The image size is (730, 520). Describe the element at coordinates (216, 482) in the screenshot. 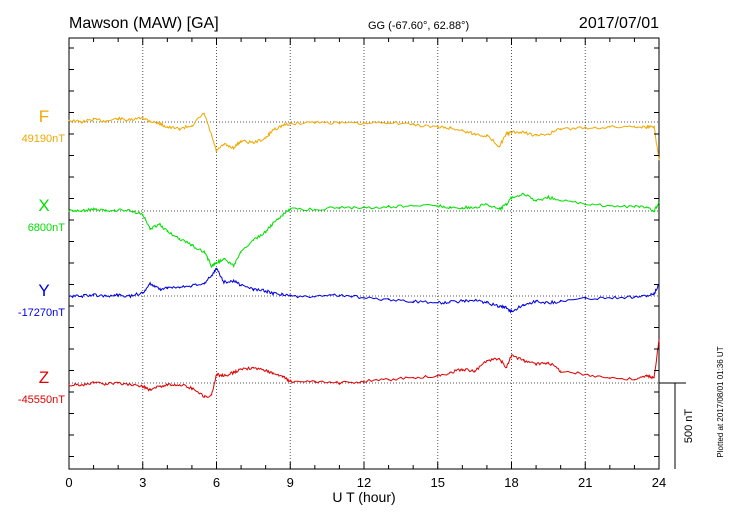

I see `x-tick-label: 6` at that location.